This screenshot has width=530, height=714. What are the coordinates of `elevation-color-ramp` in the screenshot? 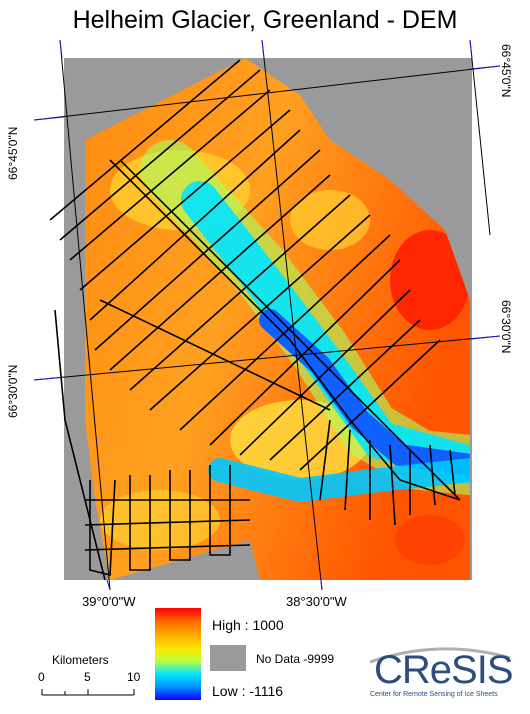 It's located at (178, 654).